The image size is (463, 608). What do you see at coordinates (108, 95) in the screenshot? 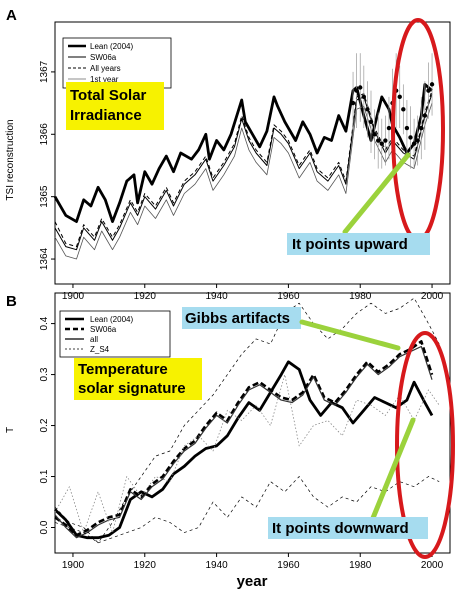
I see `panel-a-title-line-1: Total Solar` at bounding box center [108, 95].